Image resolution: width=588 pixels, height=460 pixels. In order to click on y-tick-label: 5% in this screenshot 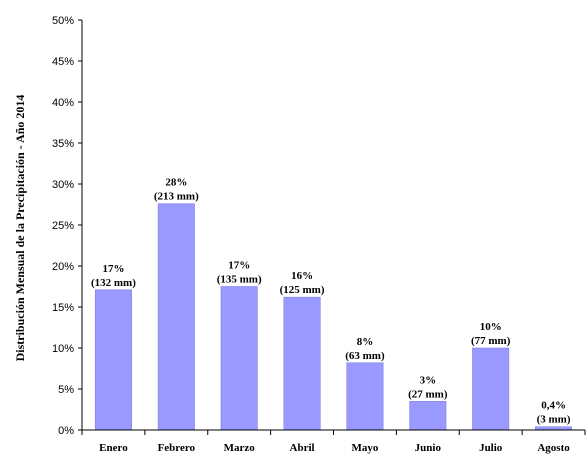, I will do `click(66, 390)`.